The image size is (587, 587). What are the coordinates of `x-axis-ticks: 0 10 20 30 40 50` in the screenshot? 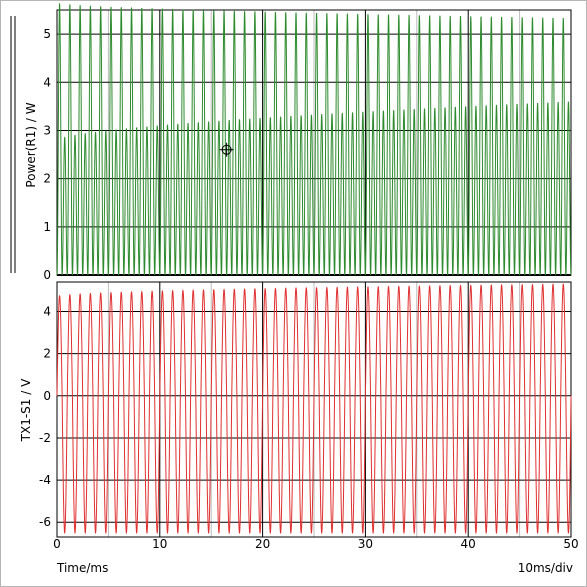 It's located at (315, 544).